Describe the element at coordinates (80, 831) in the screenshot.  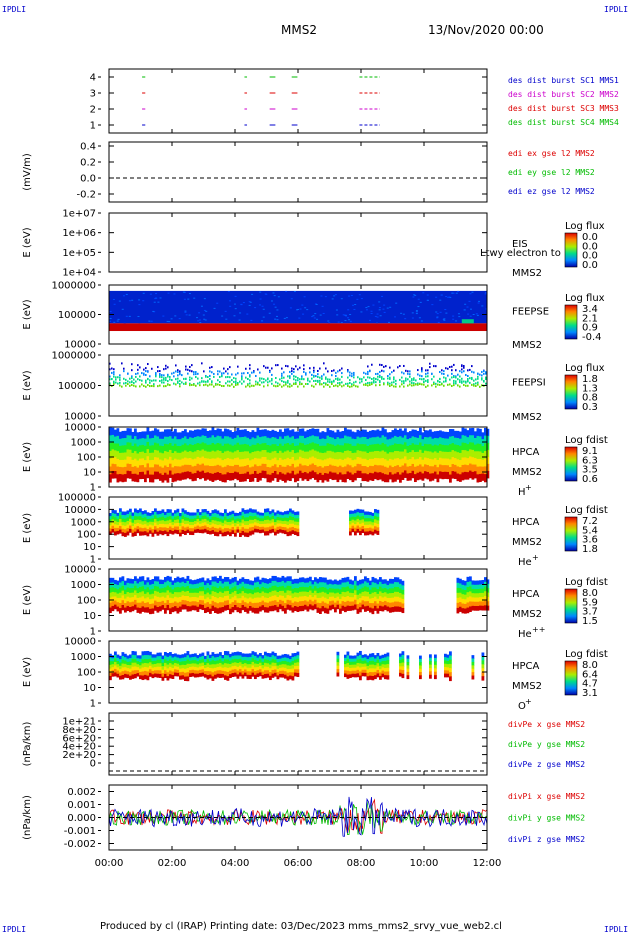
I see `divpi-ytick-label: -0.001` at that location.